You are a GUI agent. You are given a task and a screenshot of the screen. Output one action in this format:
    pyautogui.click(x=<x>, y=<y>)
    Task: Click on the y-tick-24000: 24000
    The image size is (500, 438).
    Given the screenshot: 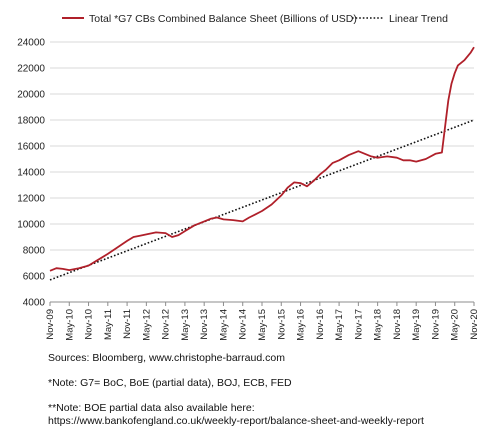 What is the action you would take?
    pyautogui.click(x=31, y=43)
    